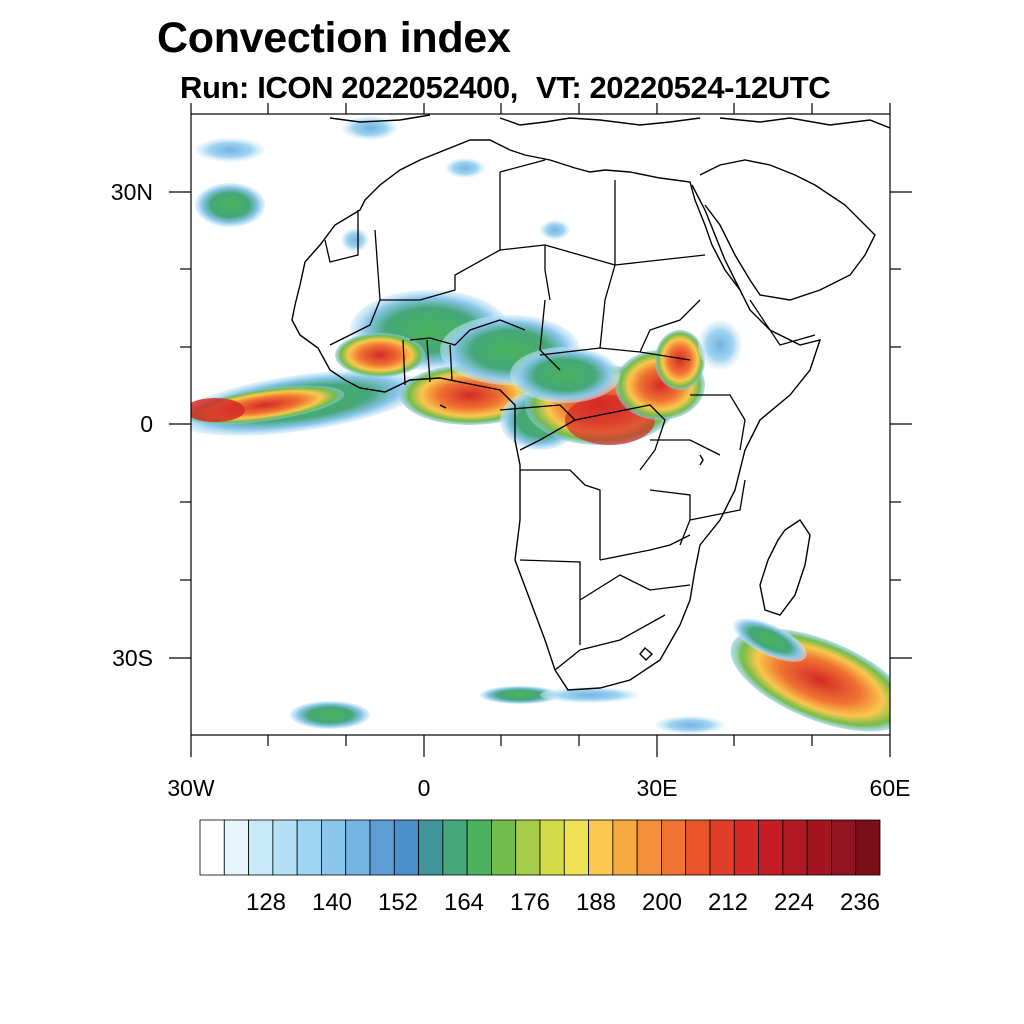 This screenshot has height=1024, width=1024. Describe the element at coordinates (131, 192) in the screenshot. I see `y-tick-label-30n: 30N` at that location.